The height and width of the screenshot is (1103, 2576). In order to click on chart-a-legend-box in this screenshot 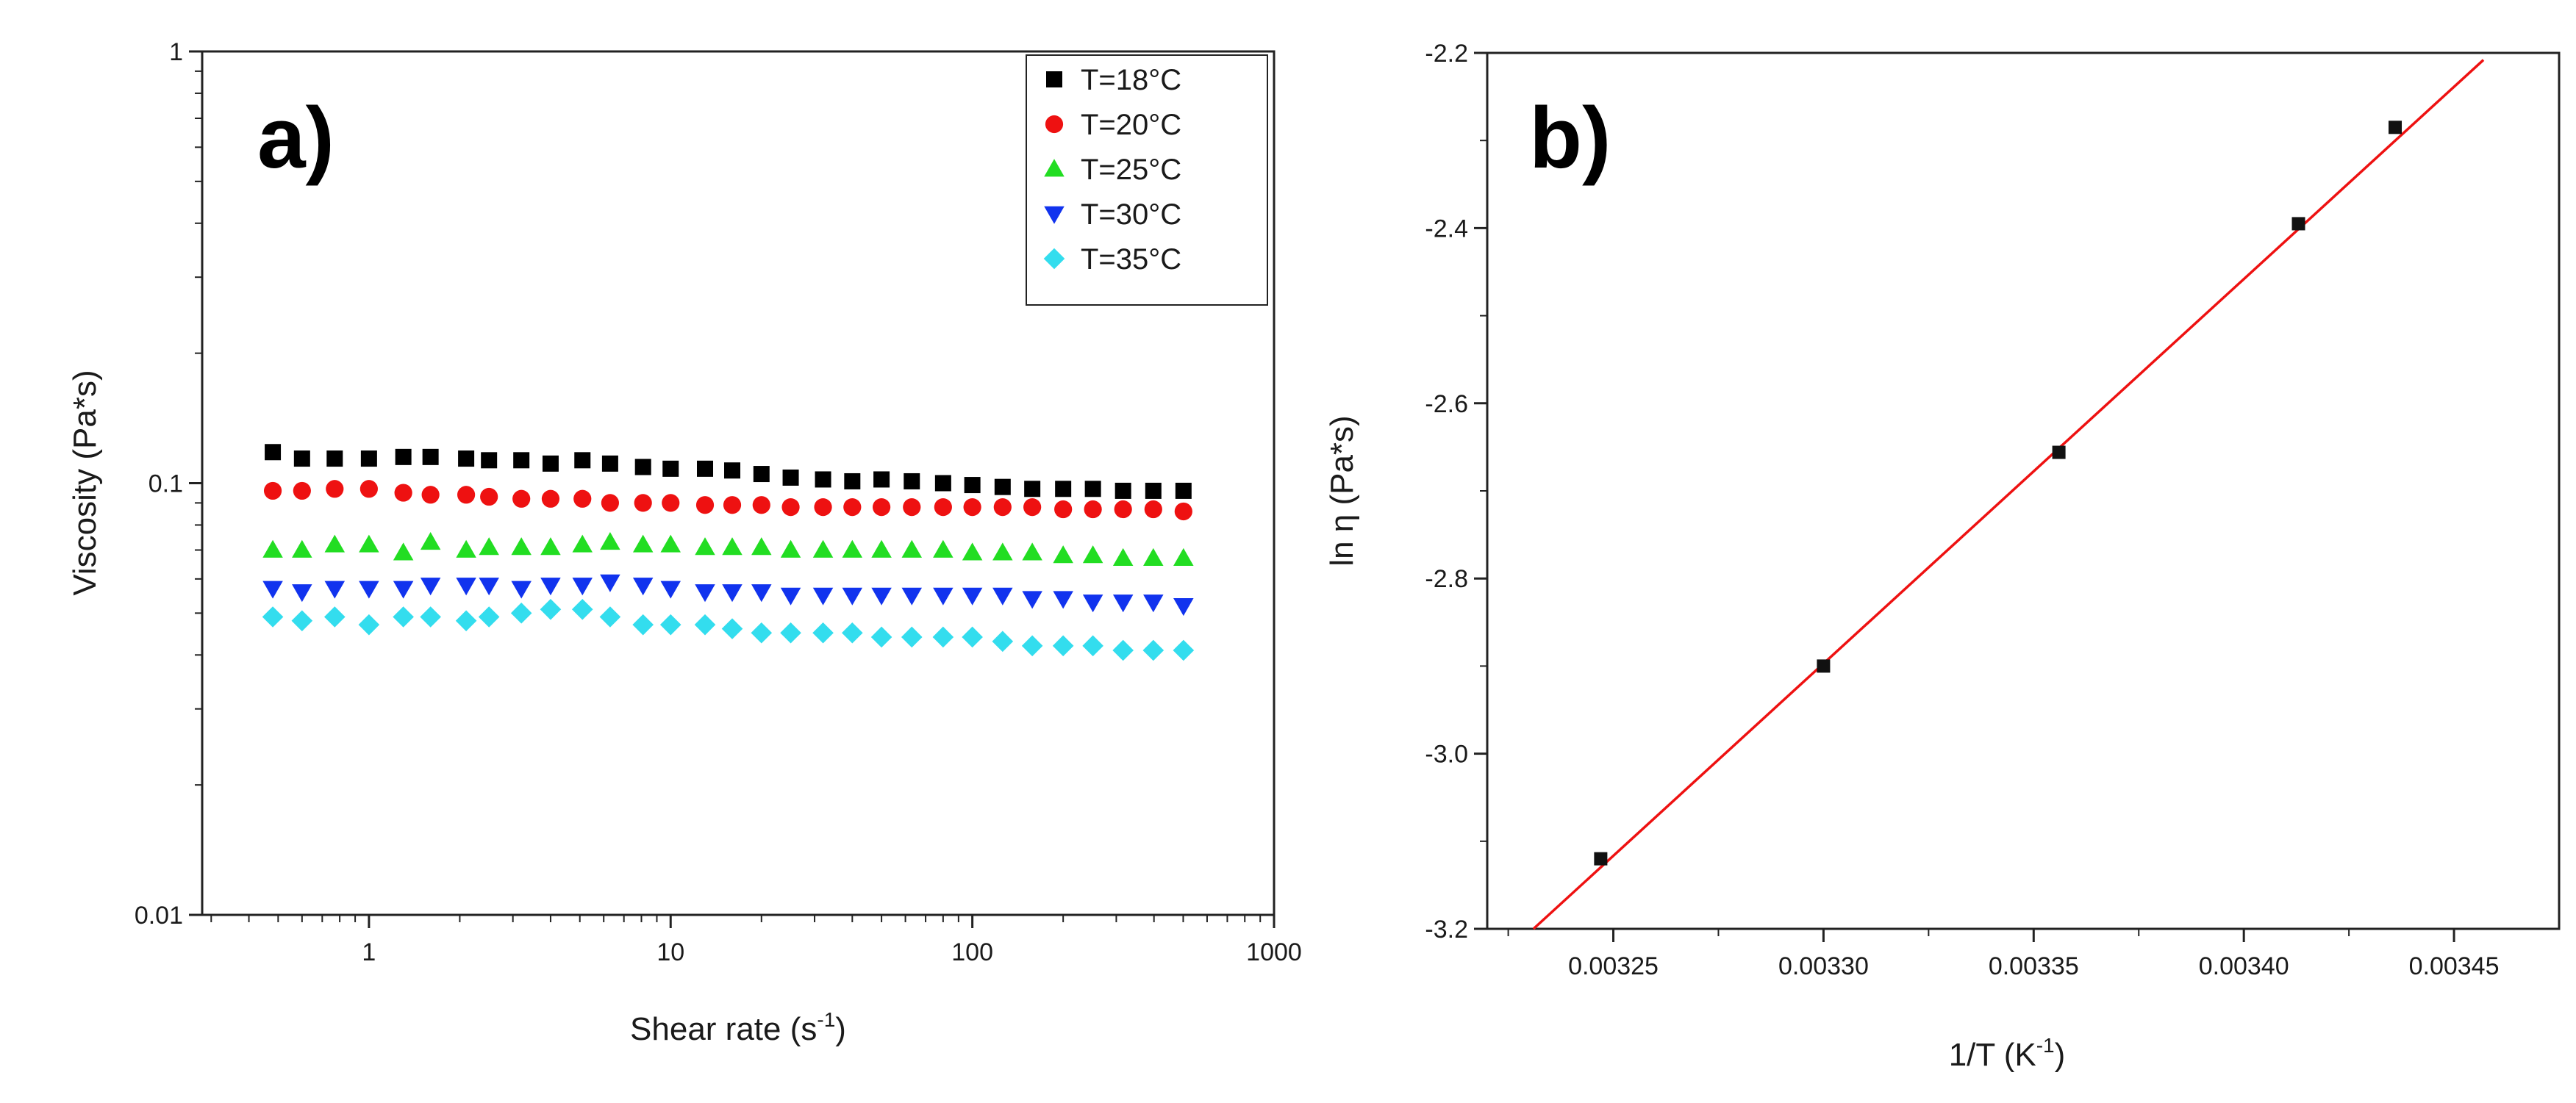, I will do `click(1147, 180)`.